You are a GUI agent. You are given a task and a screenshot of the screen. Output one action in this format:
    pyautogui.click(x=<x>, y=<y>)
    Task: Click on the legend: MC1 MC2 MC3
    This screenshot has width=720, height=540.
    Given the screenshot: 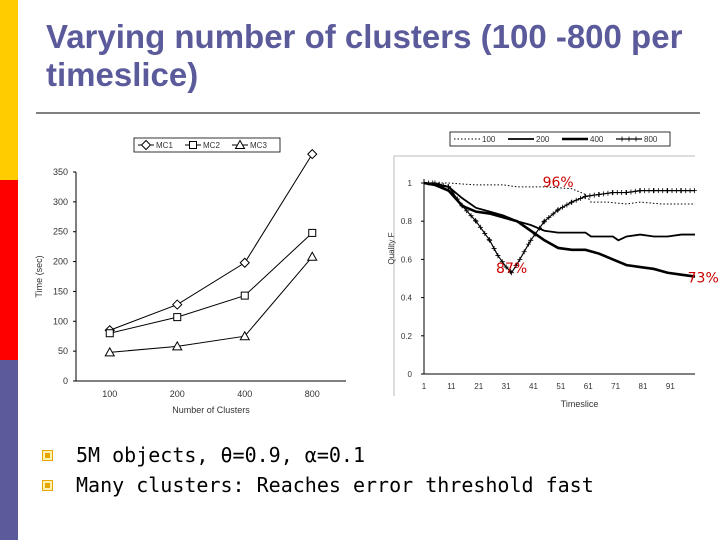 What is the action you would take?
    pyautogui.click(x=207, y=145)
    